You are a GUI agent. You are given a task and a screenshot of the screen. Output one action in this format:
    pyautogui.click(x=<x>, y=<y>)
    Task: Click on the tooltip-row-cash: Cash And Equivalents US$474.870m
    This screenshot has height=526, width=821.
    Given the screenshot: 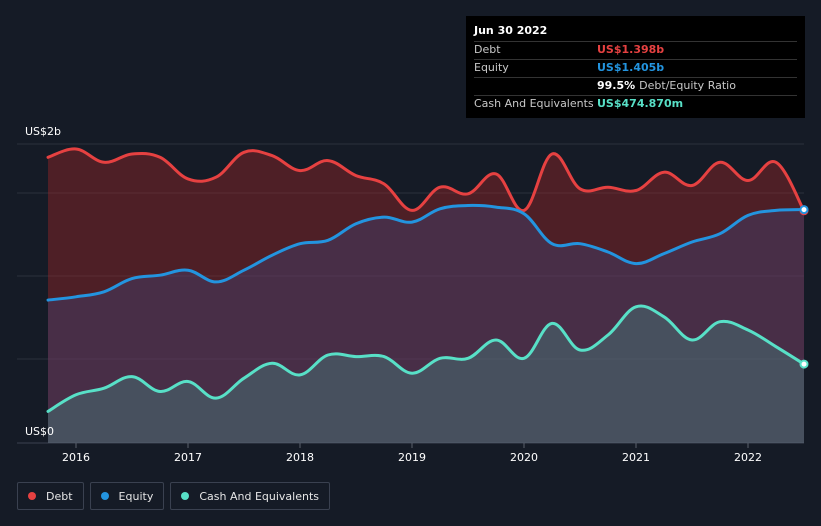 What is the action you would take?
    pyautogui.click(x=635, y=104)
    